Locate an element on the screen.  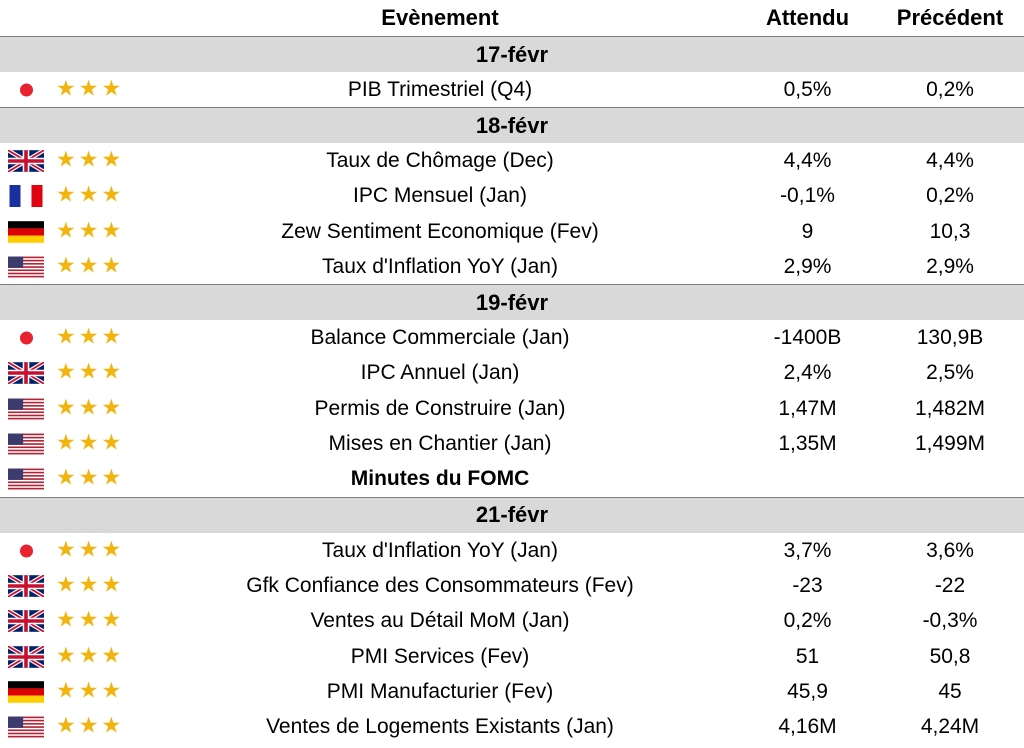
date-label: 19-févr is located at coordinates (512, 302).